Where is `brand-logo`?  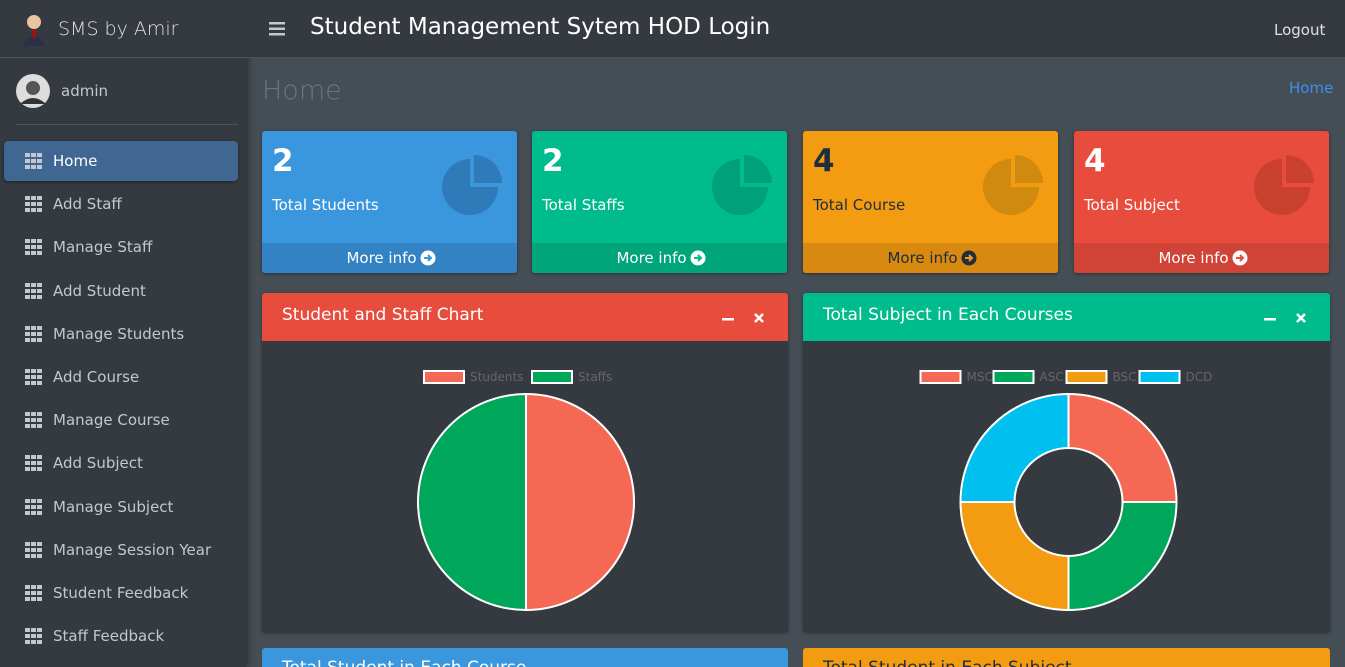 brand-logo is located at coordinates (34, 30).